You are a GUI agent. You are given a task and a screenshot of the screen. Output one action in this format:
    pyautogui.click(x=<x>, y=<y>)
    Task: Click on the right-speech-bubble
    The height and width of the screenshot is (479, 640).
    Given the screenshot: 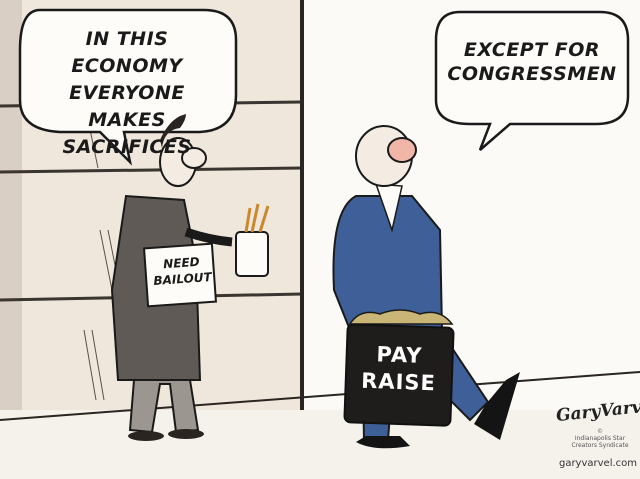 What is the action you would take?
    pyautogui.click(x=532, y=80)
    